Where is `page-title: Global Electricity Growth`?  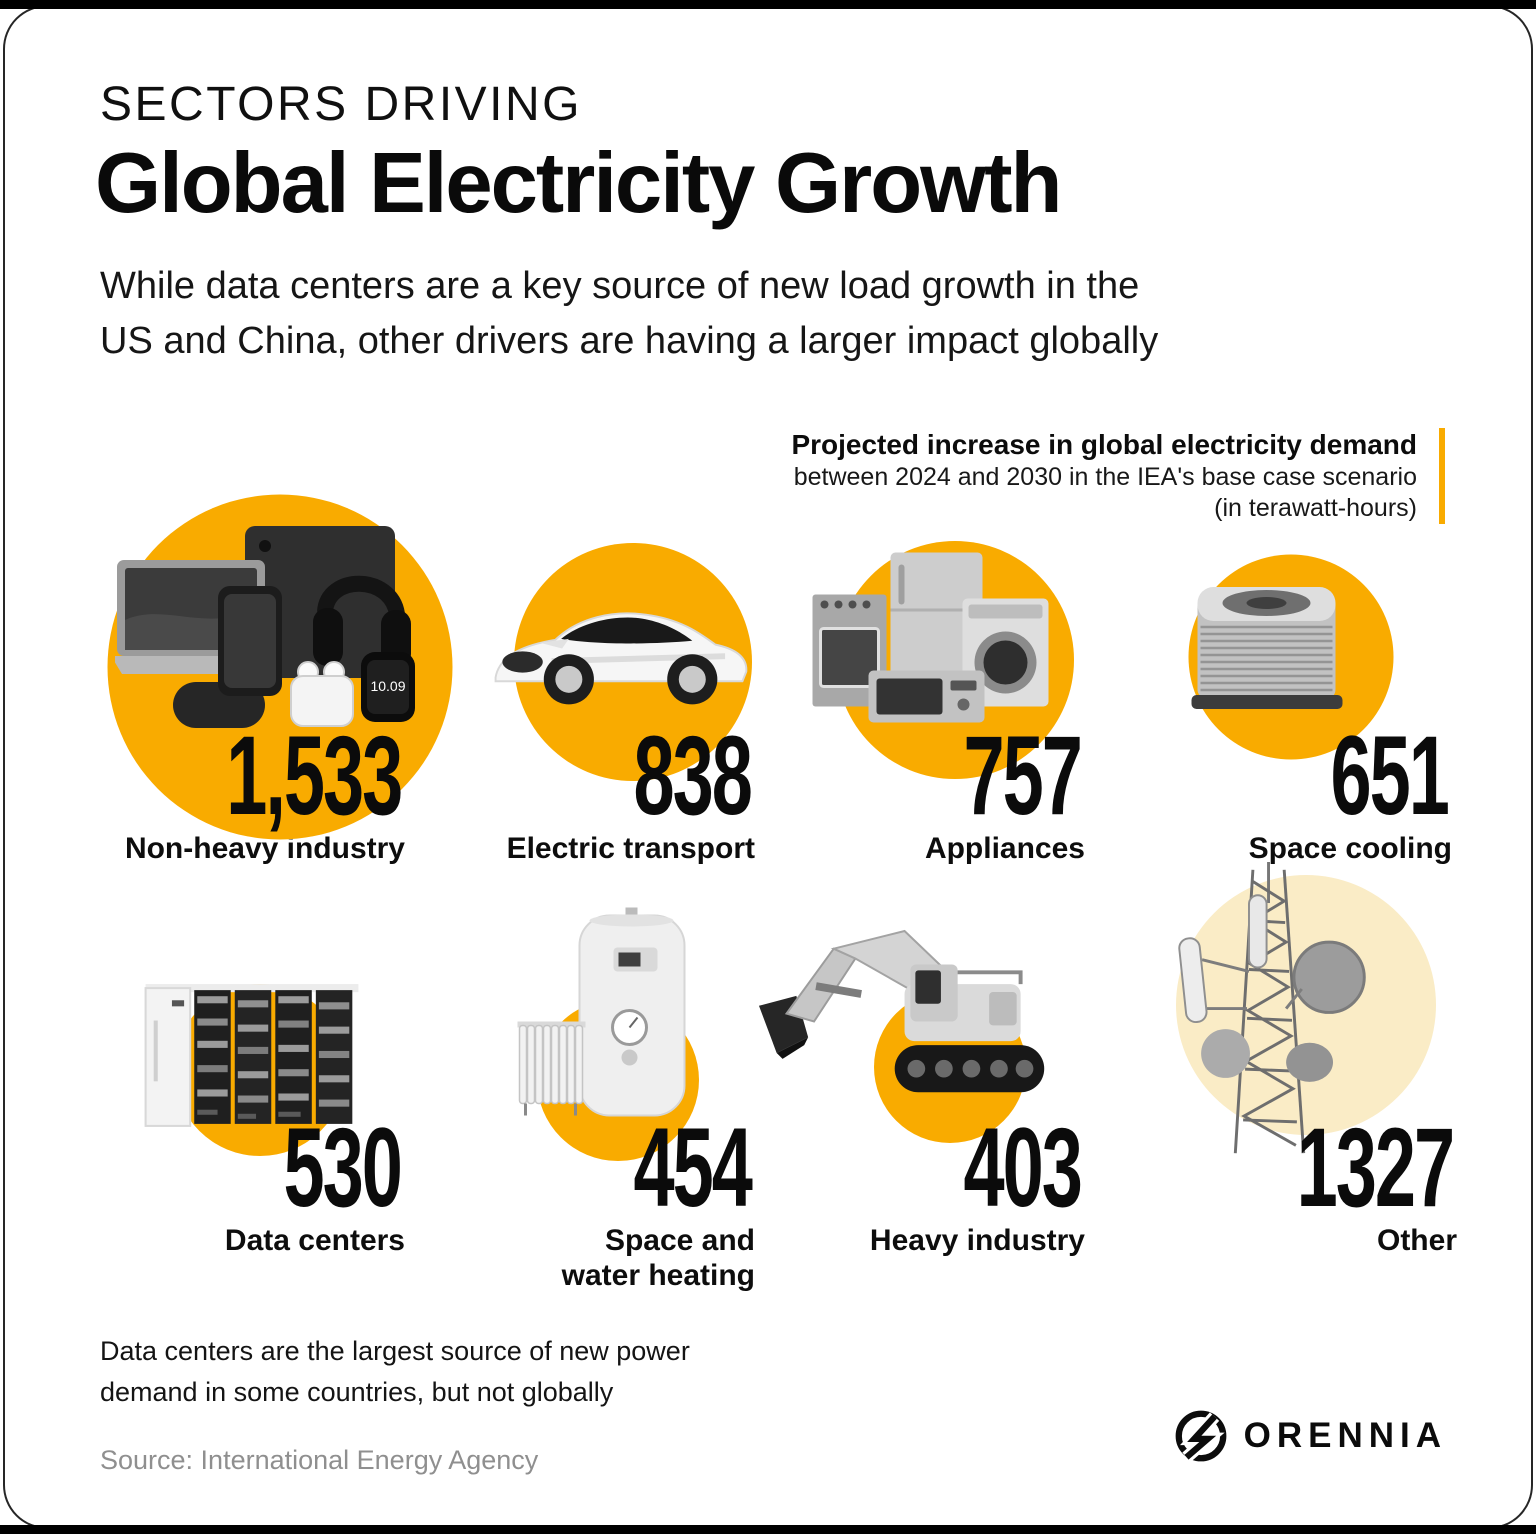
page-title: Global Electricity Growth is located at coordinates (578, 183).